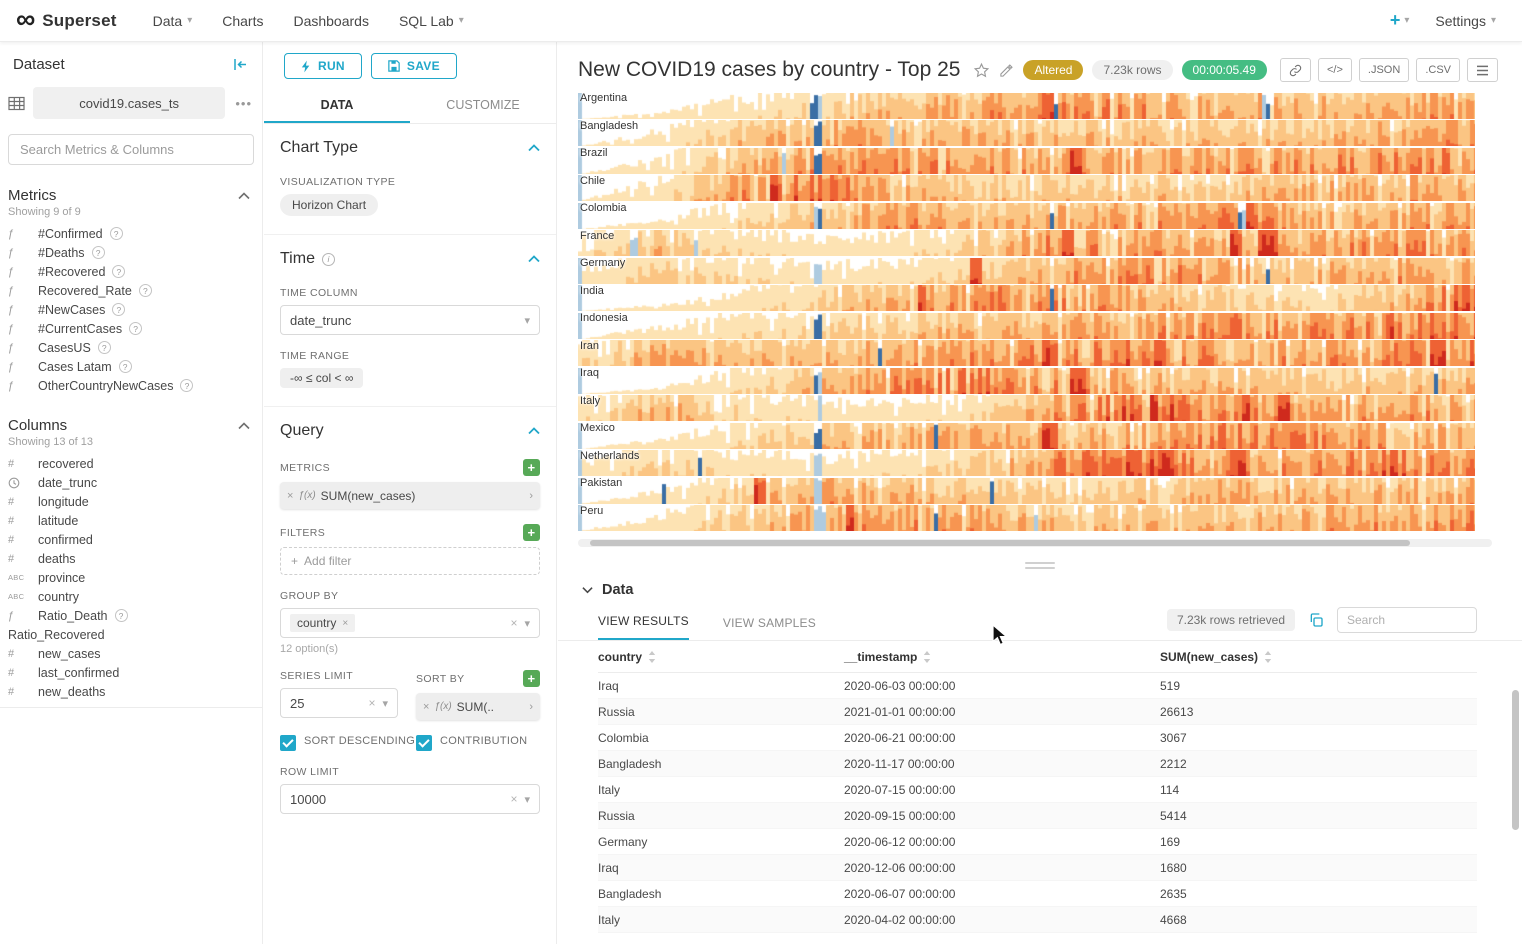  What do you see at coordinates (431, 20) in the screenshot?
I see `nav-item-sql-lab: SQL Lab ▾` at bounding box center [431, 20].